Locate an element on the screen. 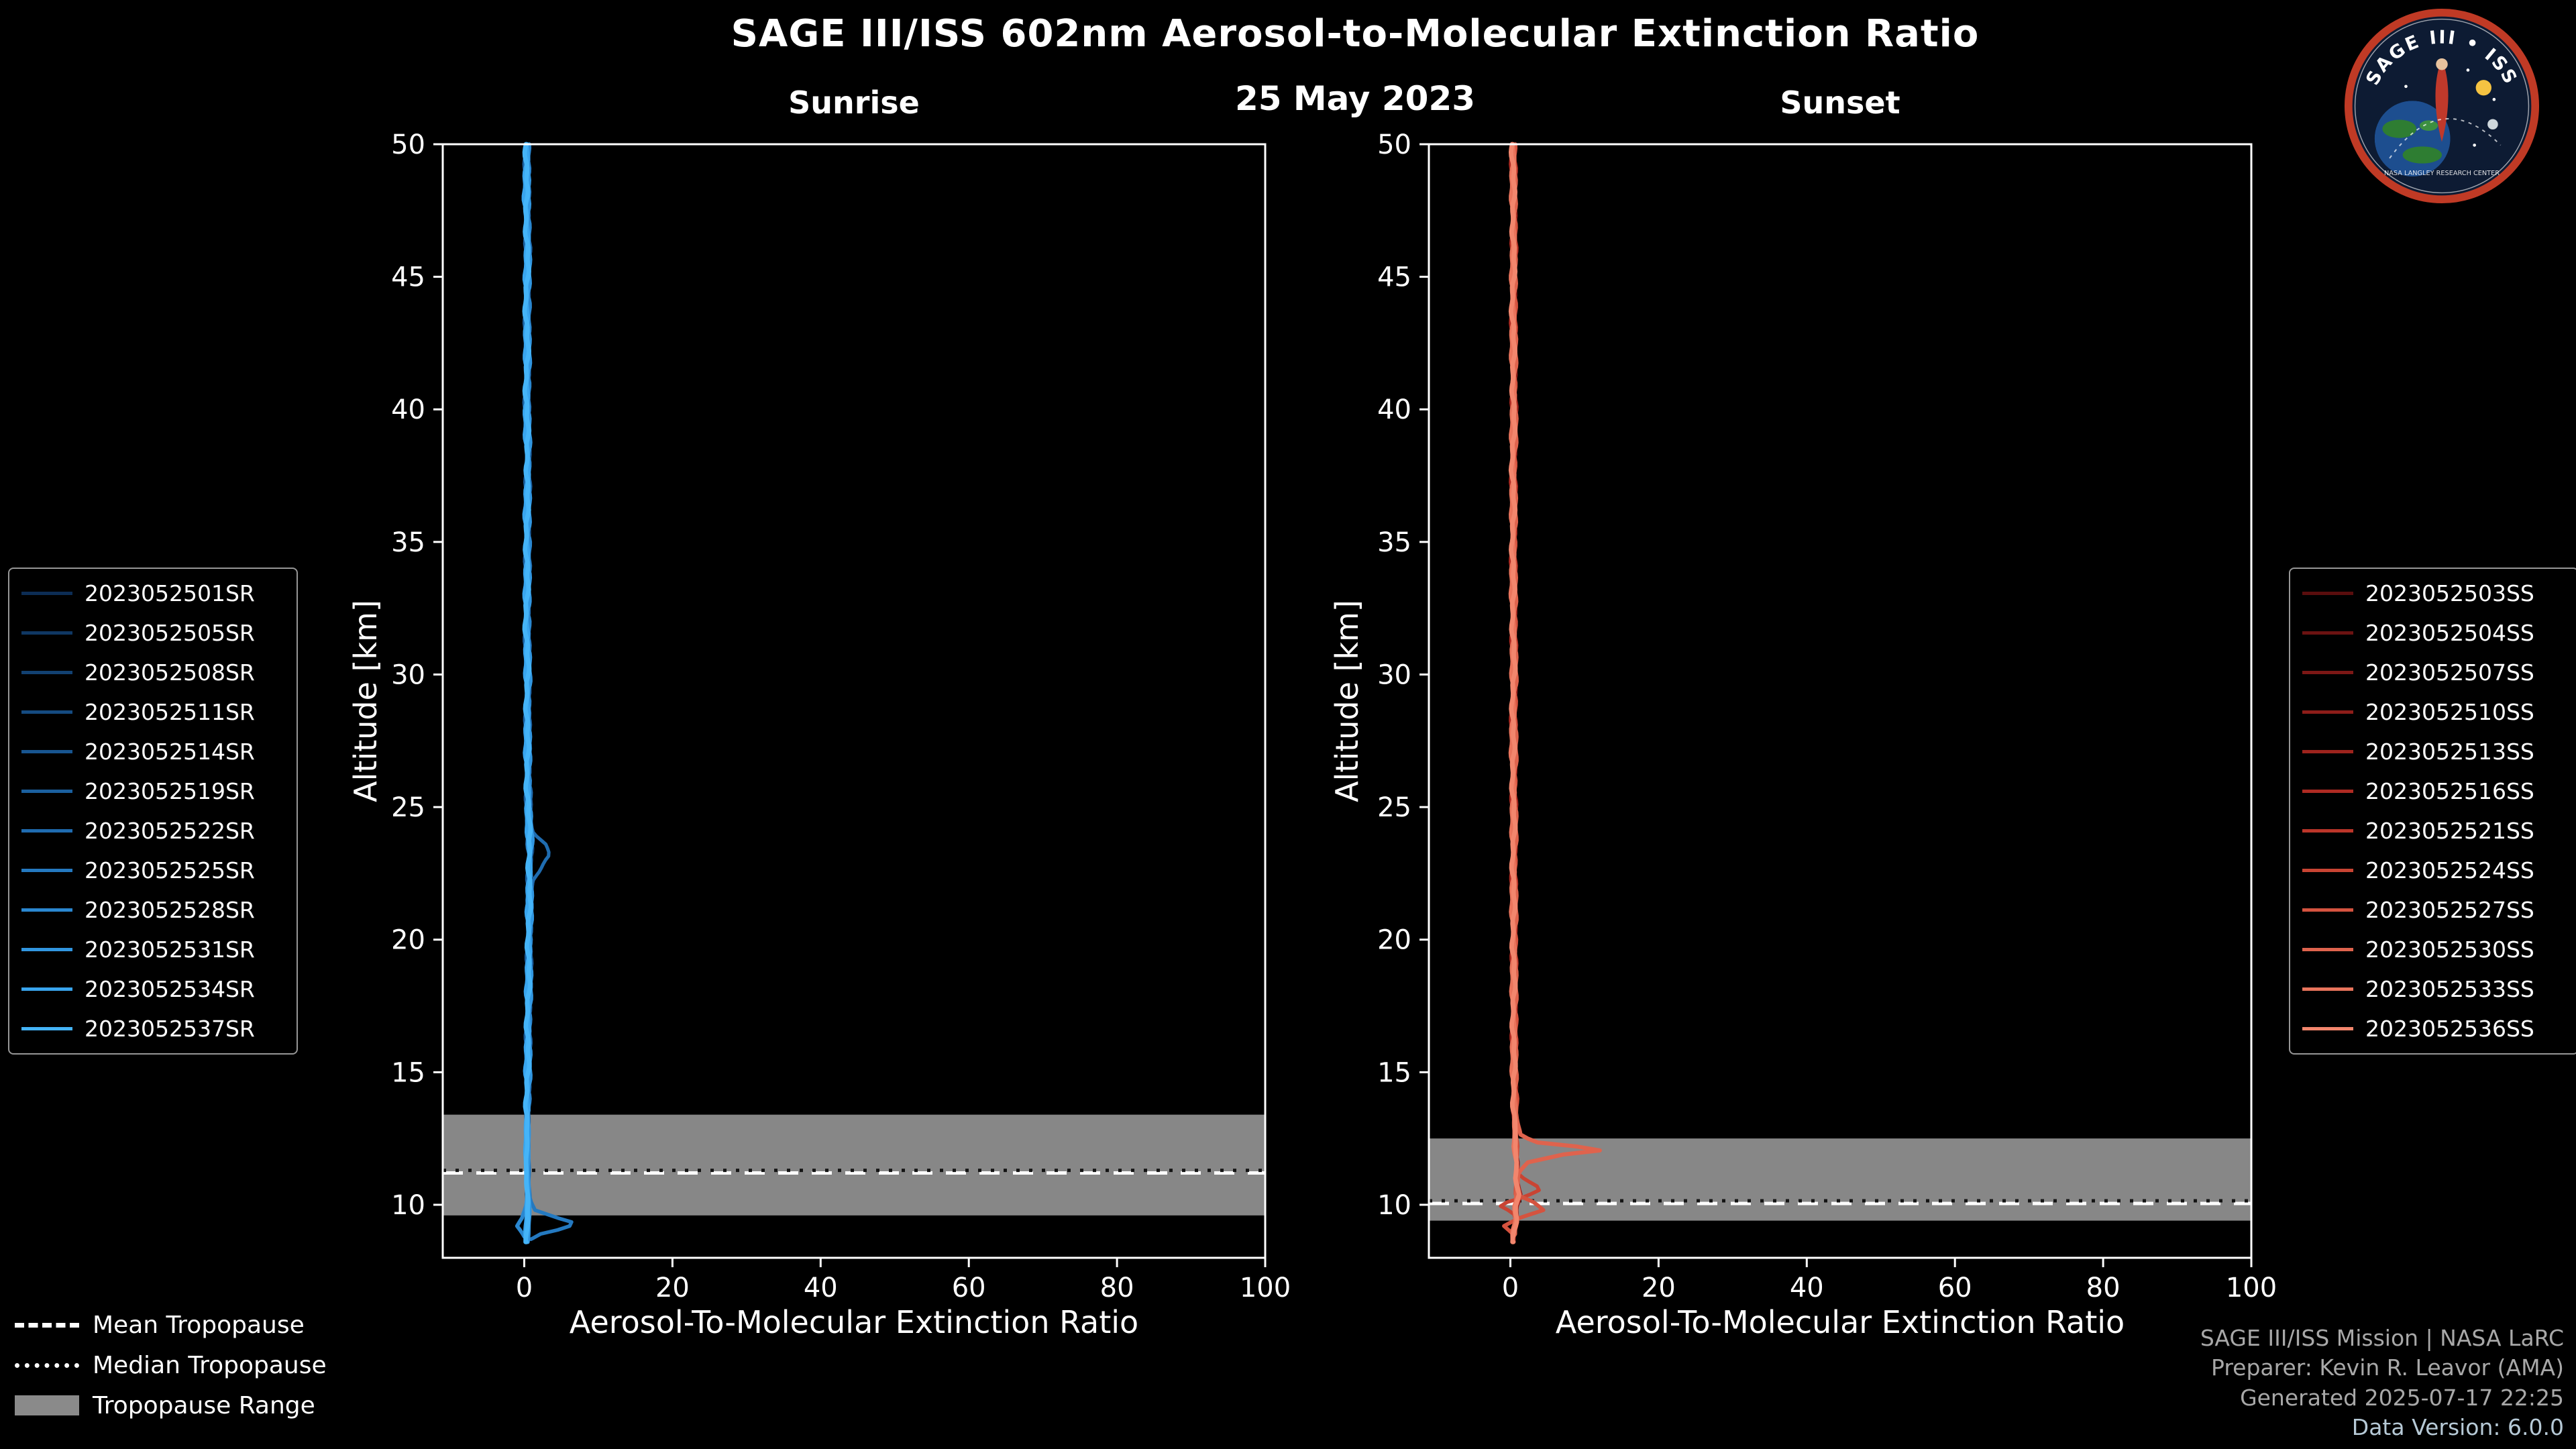 The image size is (2576, 1449). sunset-panel-title: Sunset is located at coordinates (1840, 103).